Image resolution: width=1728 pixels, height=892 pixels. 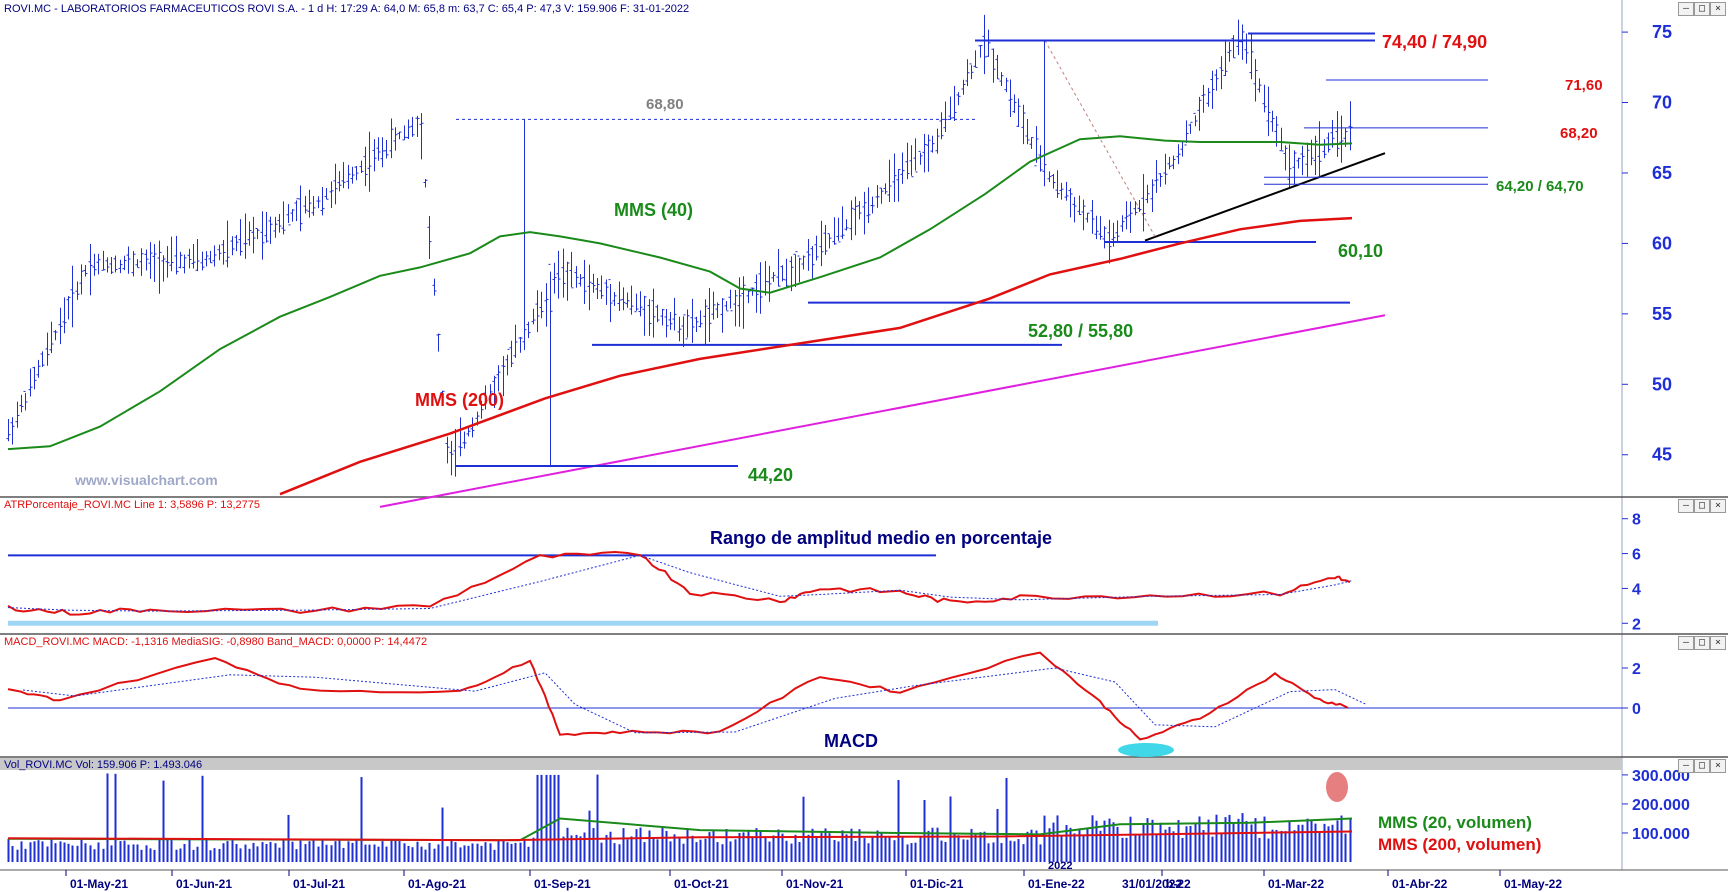 I want to click on trend-line-magenta, so click(x=882, y=411).